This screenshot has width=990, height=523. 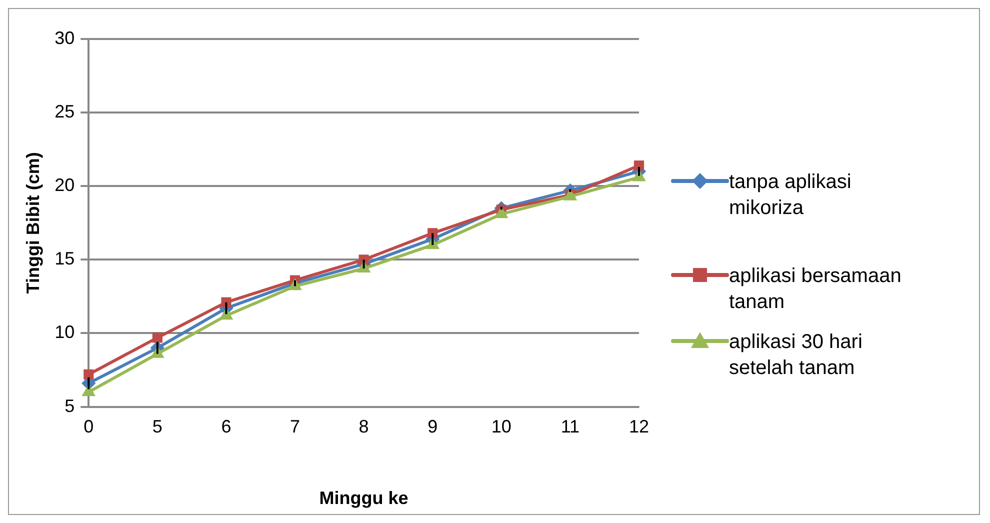 What do you see at coordinates (815, 289) in the screenshot?
I see `legend-label: aplikasi bersamaan tanam` at bounding box center [815, 289].